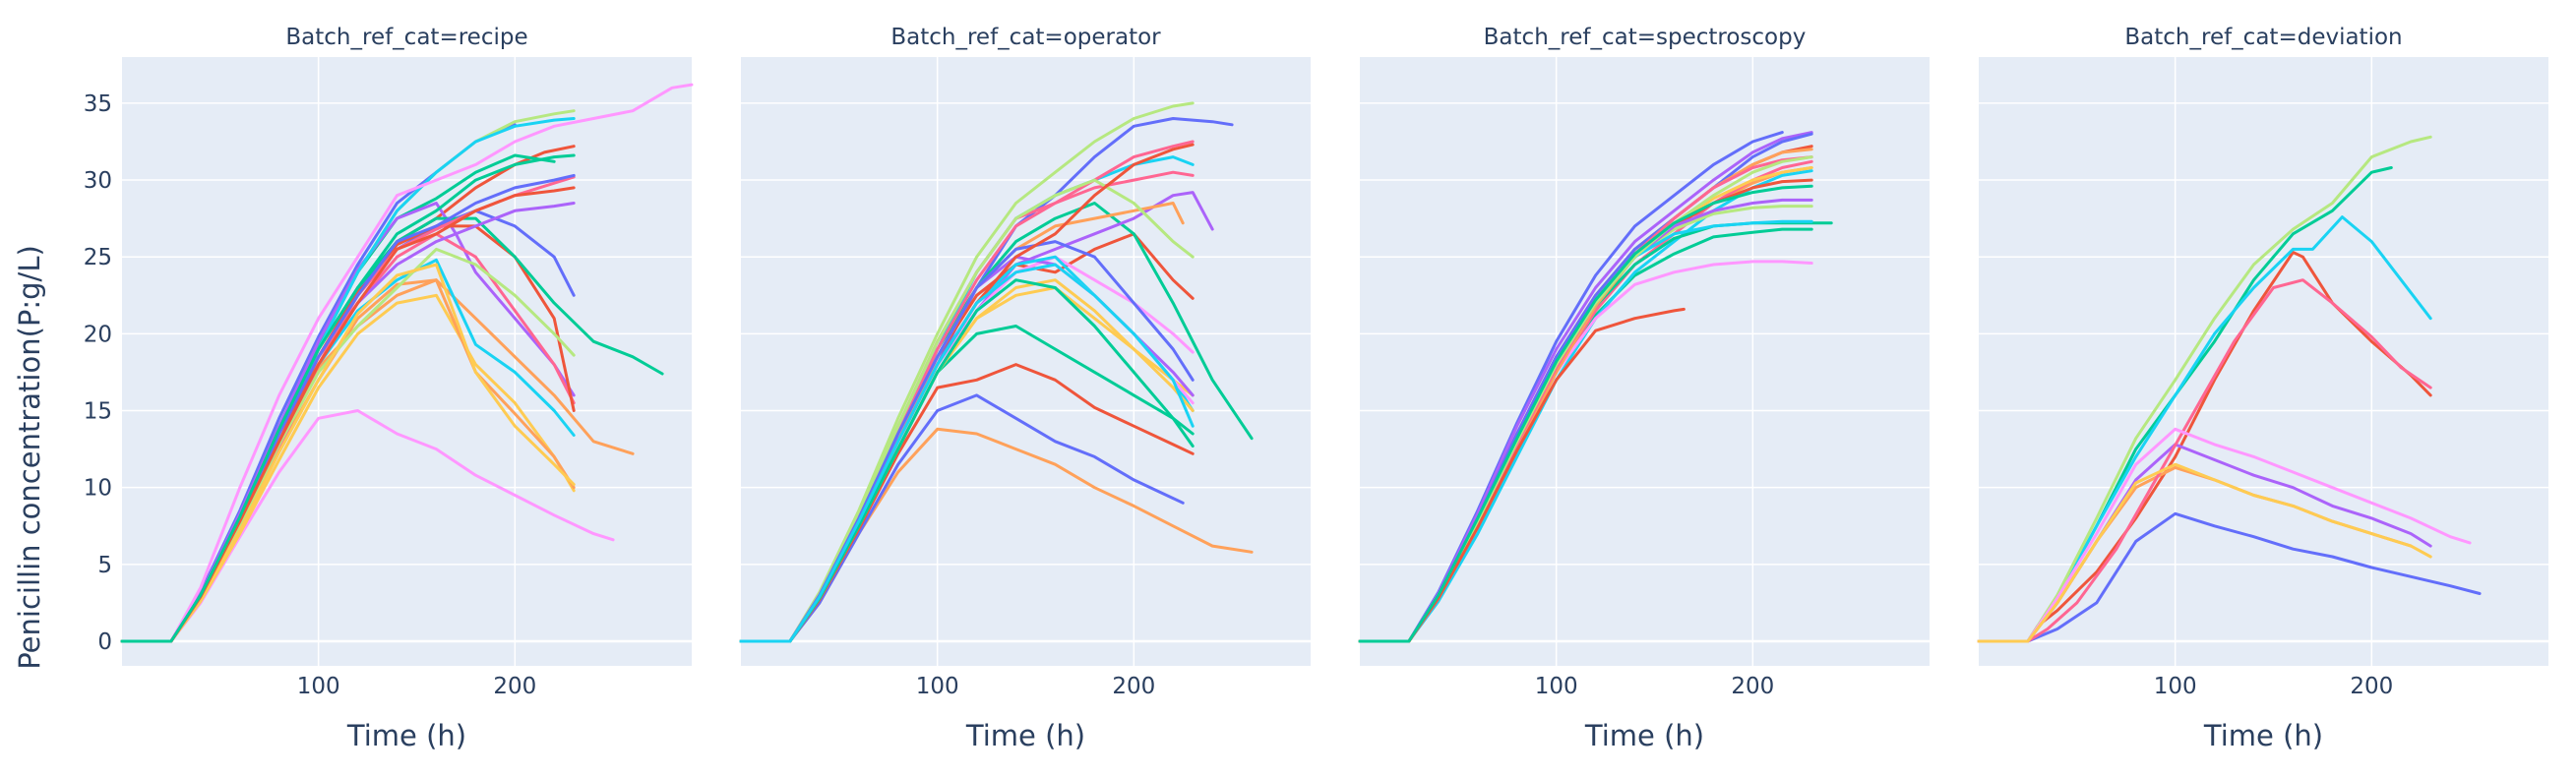 The image size is (2576, 777). What do you see at coordinates (98, 257) in the screenshot?
I see `y-tick-label: 25` at bounding box center [98, 257].